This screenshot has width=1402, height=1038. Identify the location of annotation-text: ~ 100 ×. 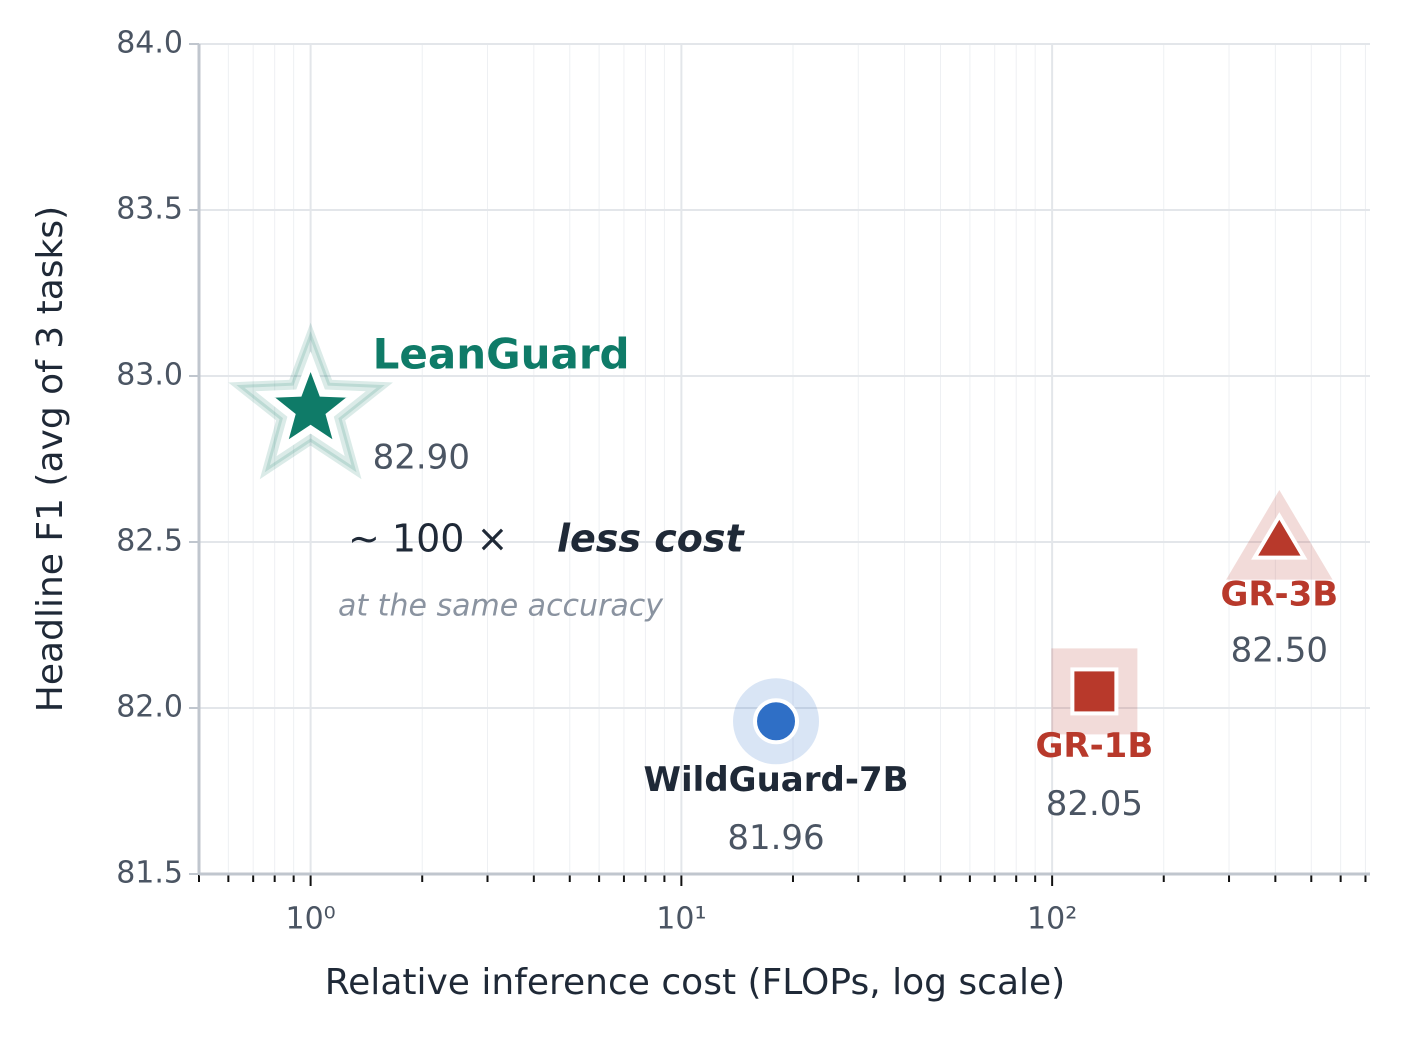
(428, 539).